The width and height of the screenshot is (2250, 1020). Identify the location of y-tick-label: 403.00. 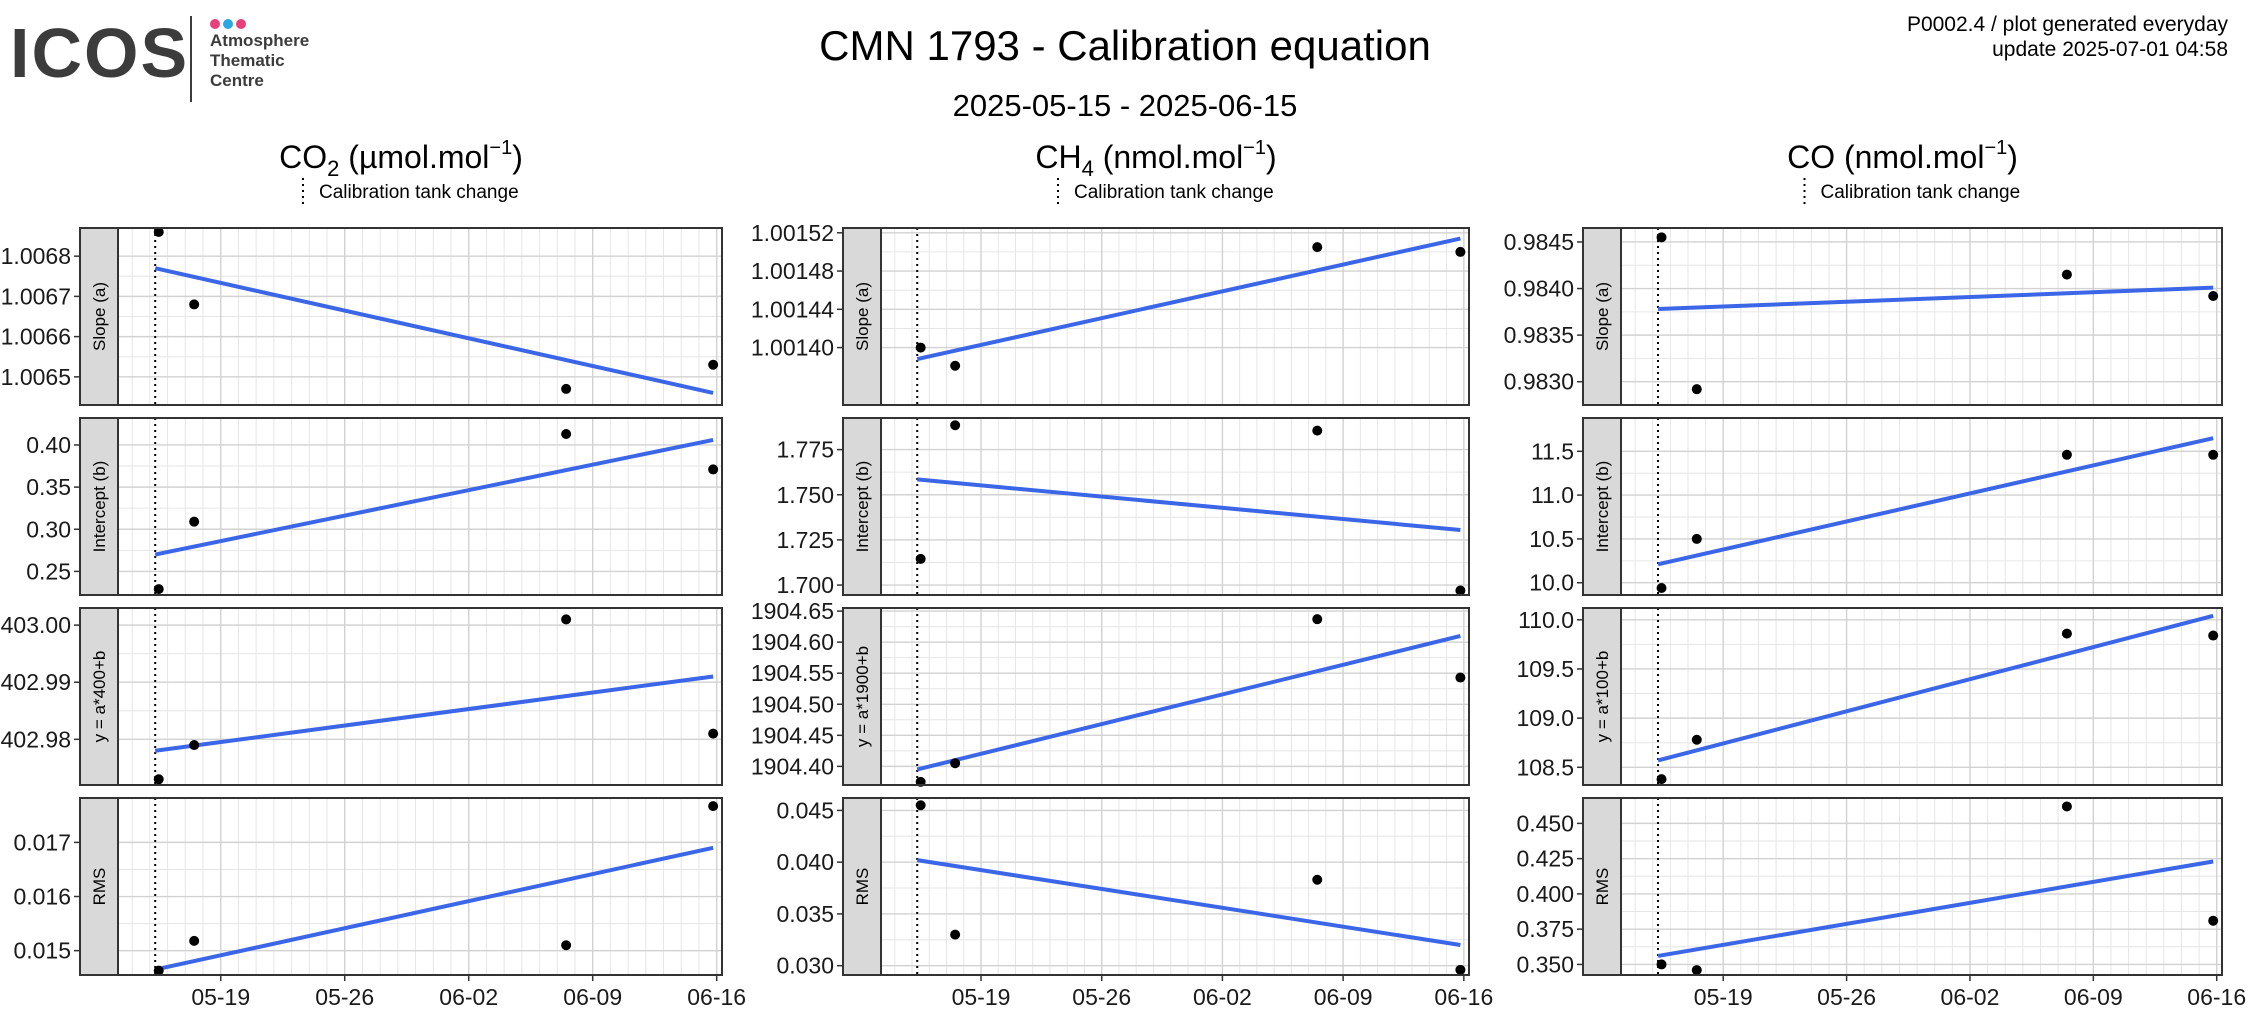
(36, 625).